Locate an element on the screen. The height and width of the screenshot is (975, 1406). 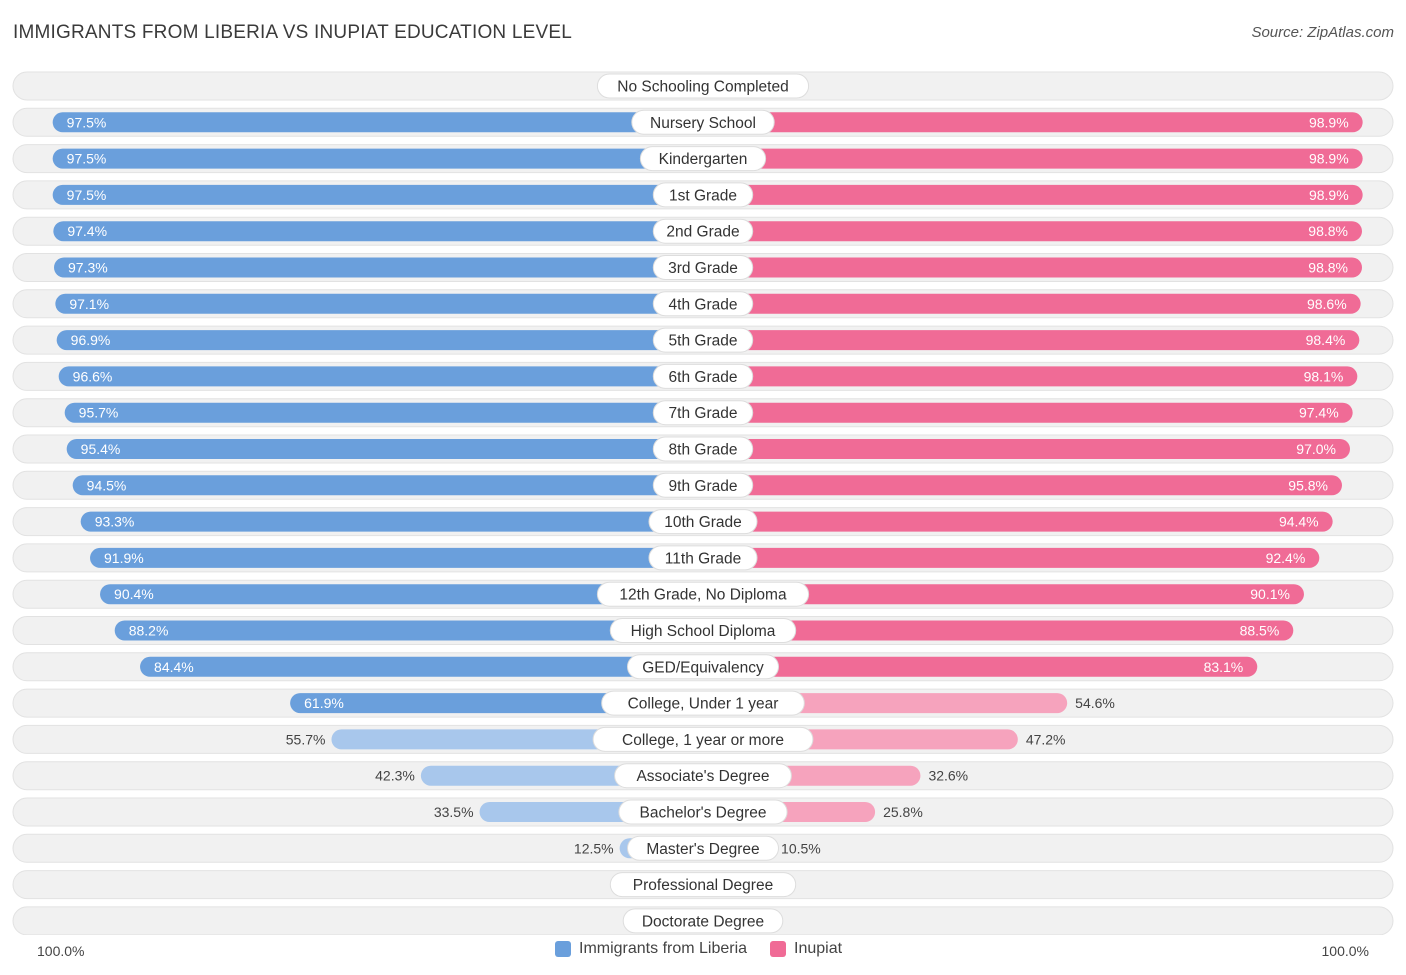
category-label: Professional Degree is located at coordinates (703, 885).